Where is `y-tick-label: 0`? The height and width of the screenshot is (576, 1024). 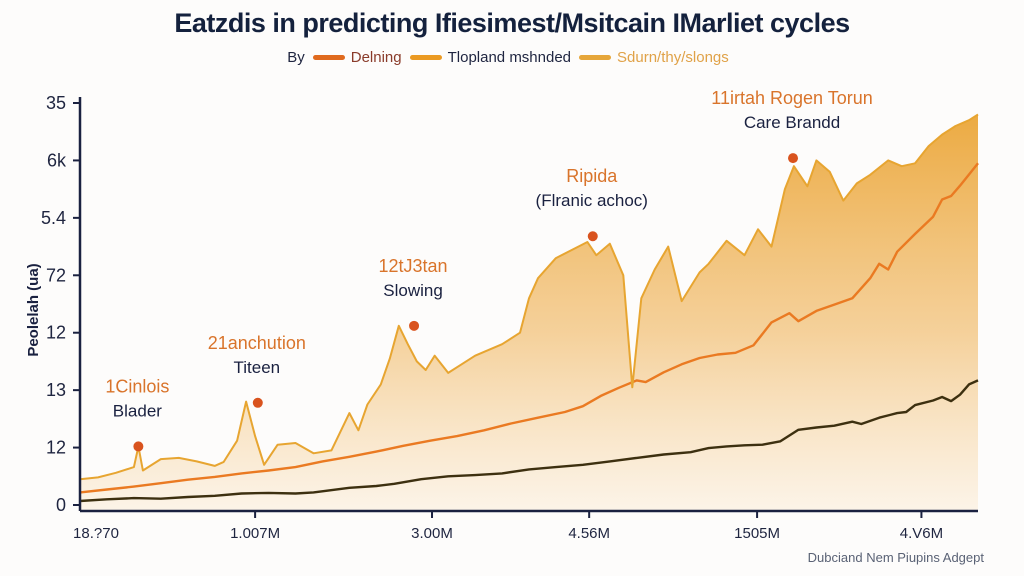
y-tick-label: 0 is located at coordinates (61, 505).